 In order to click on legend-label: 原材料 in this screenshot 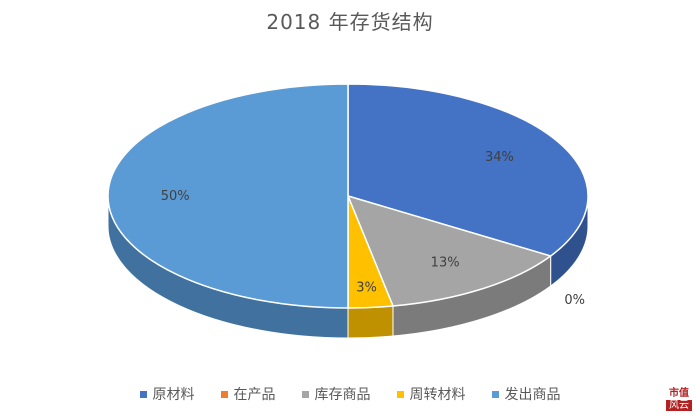, I will do `click(173, 395)`.